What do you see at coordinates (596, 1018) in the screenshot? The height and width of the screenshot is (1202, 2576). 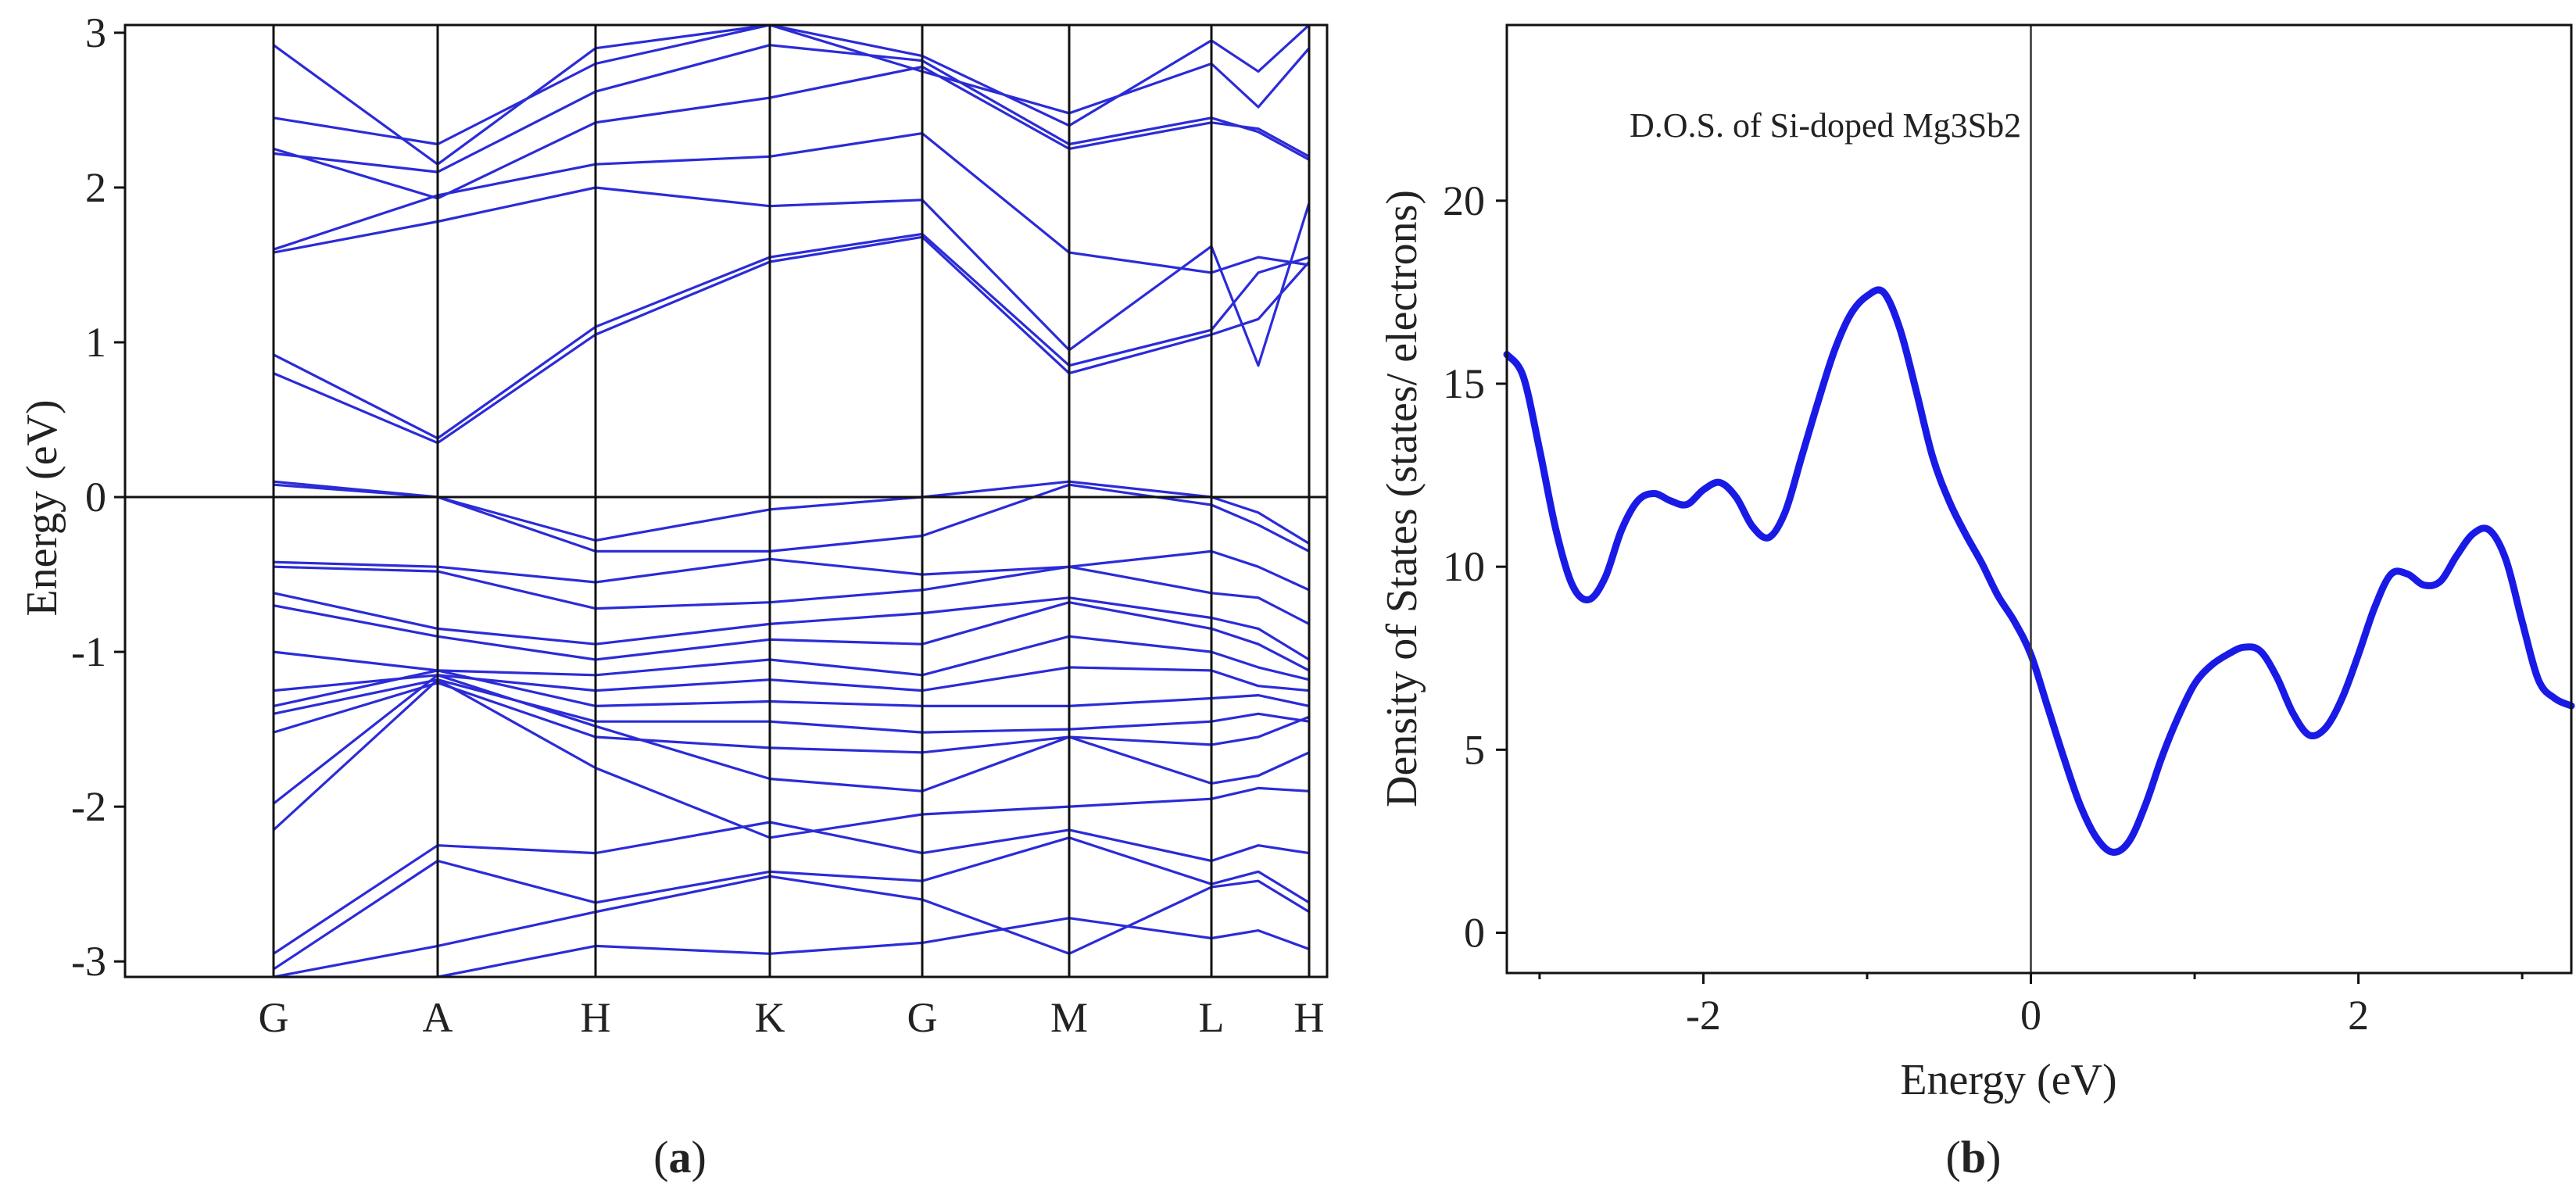 I see `k-point-label-2: H` at bounding box center [596, 1018].